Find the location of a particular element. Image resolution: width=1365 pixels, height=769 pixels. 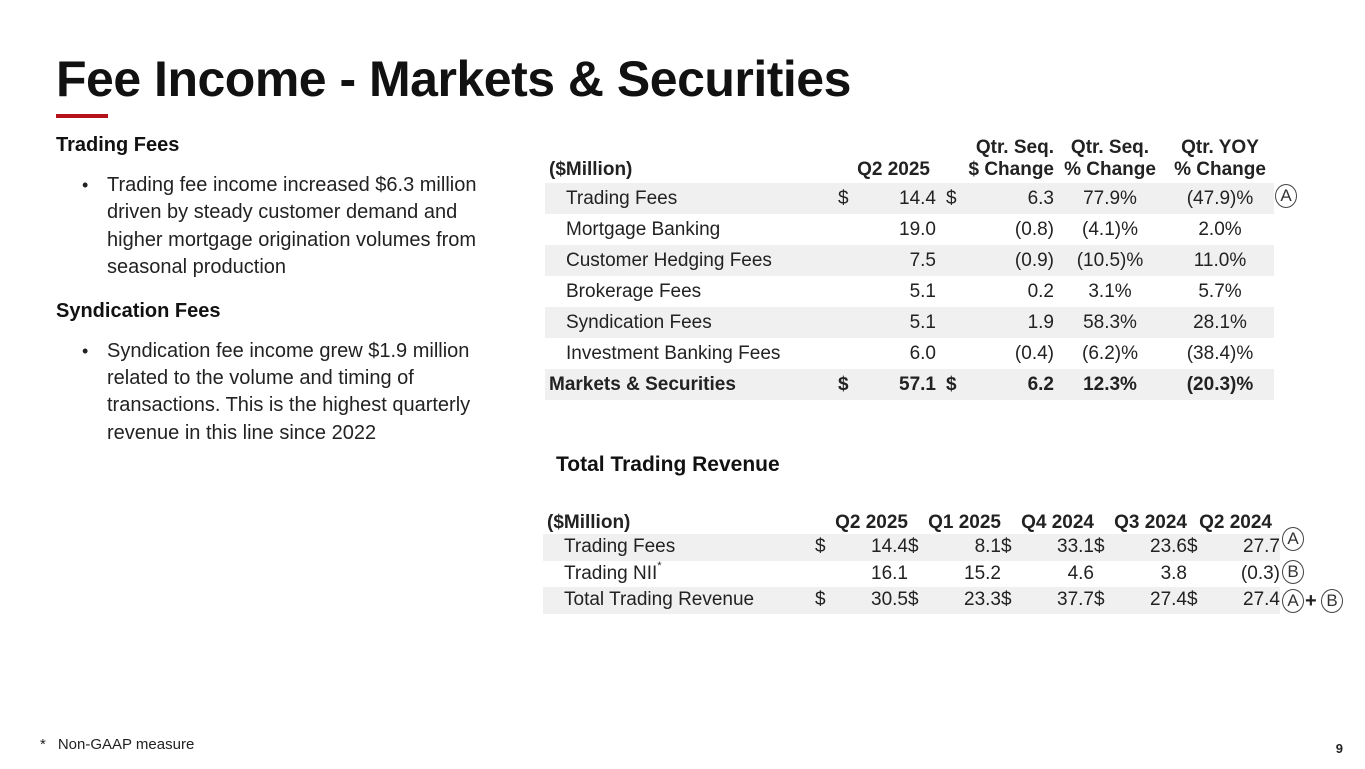

value-cell: 27.4 is located at coordinates (1242, 600).